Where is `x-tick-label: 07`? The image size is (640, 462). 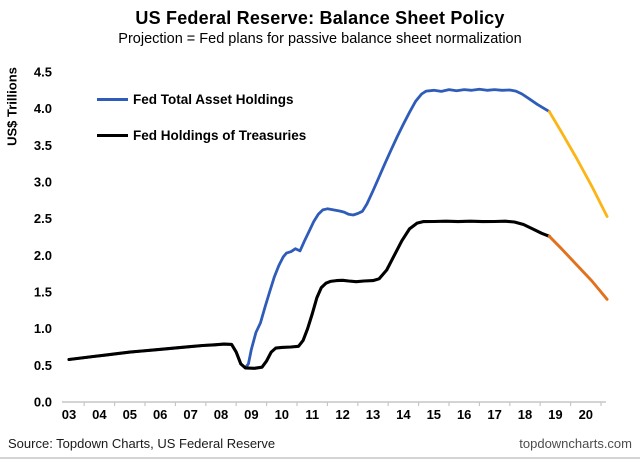 x-tick-label: 07 is located at coordinates (190, 414).